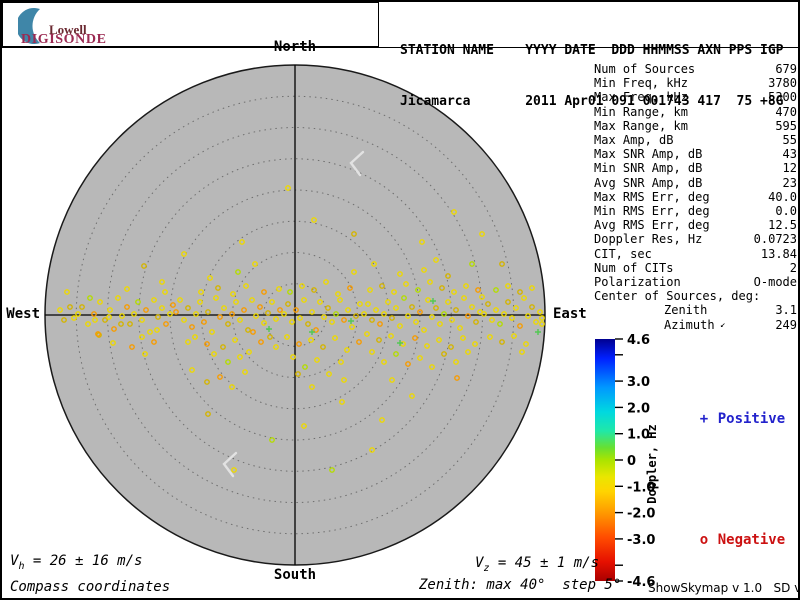  Describe the element at coordinates (704, 419) in the screenshot. I see `plus-marker-icon: +` at that location.